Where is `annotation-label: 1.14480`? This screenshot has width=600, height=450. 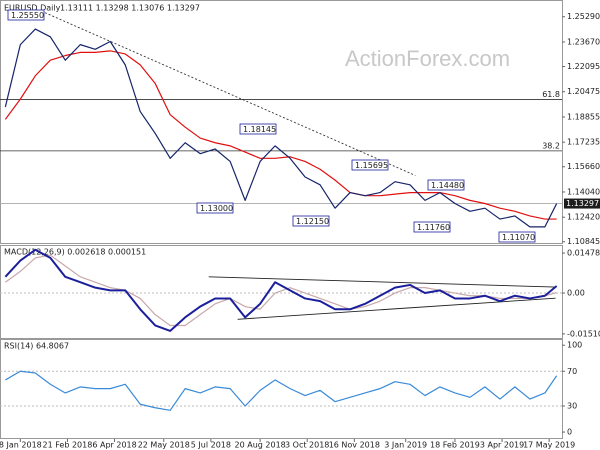 annotation-label: 1.14480 is located at coordinates (447, 185).